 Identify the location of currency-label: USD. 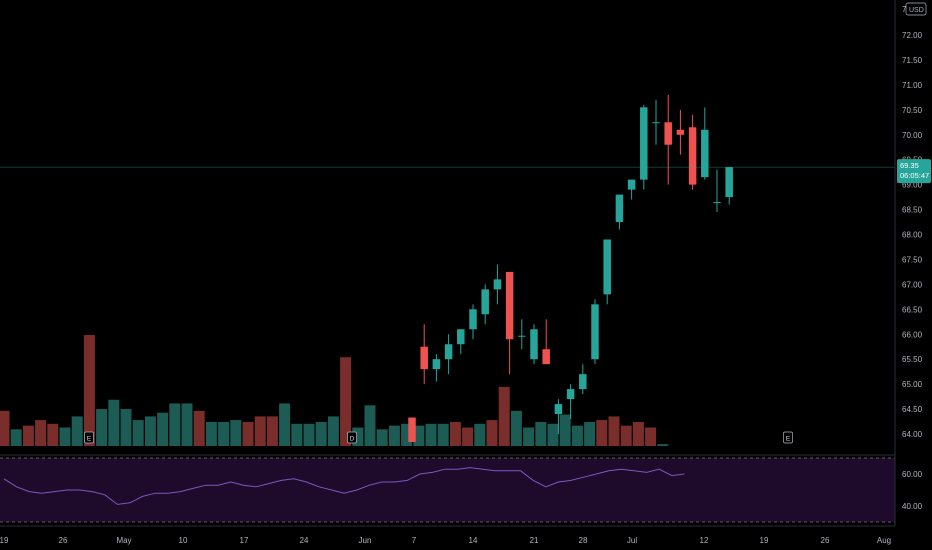
(916, 10).